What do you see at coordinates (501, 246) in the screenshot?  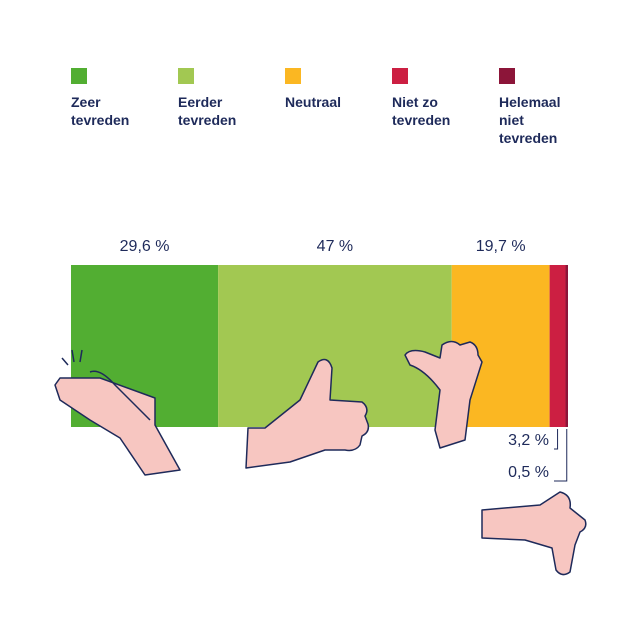 I see `value-label: 19,7 %` at bounding box center [501, 246].